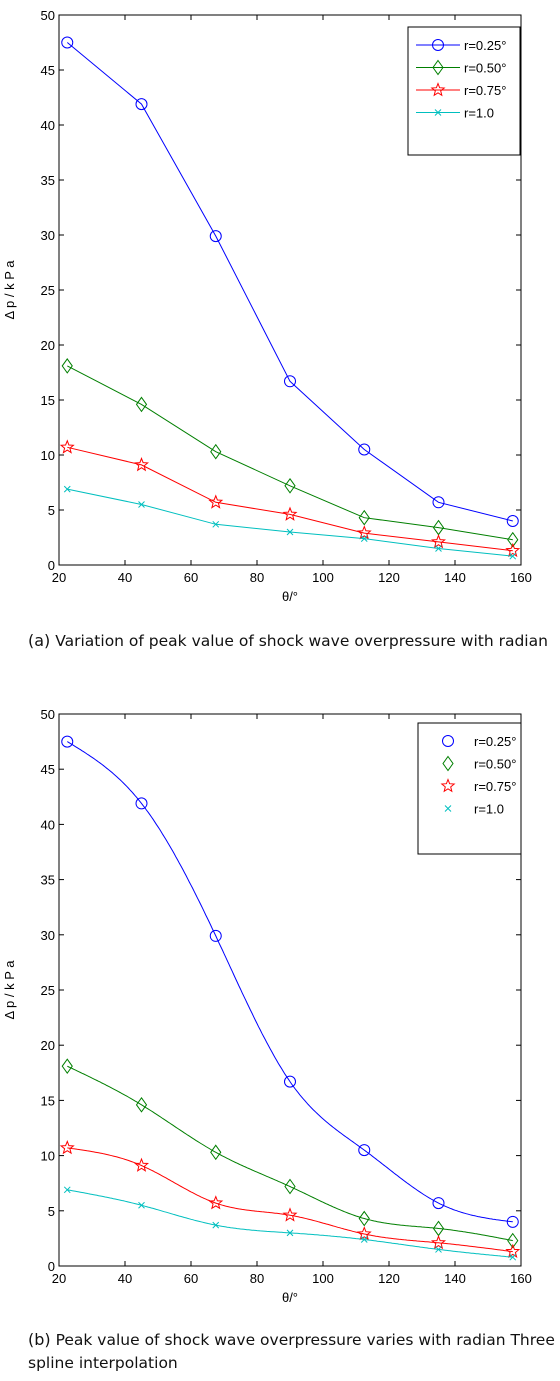  I want to click on chart-b-ytick-label-5: 25, so click(48, 990).